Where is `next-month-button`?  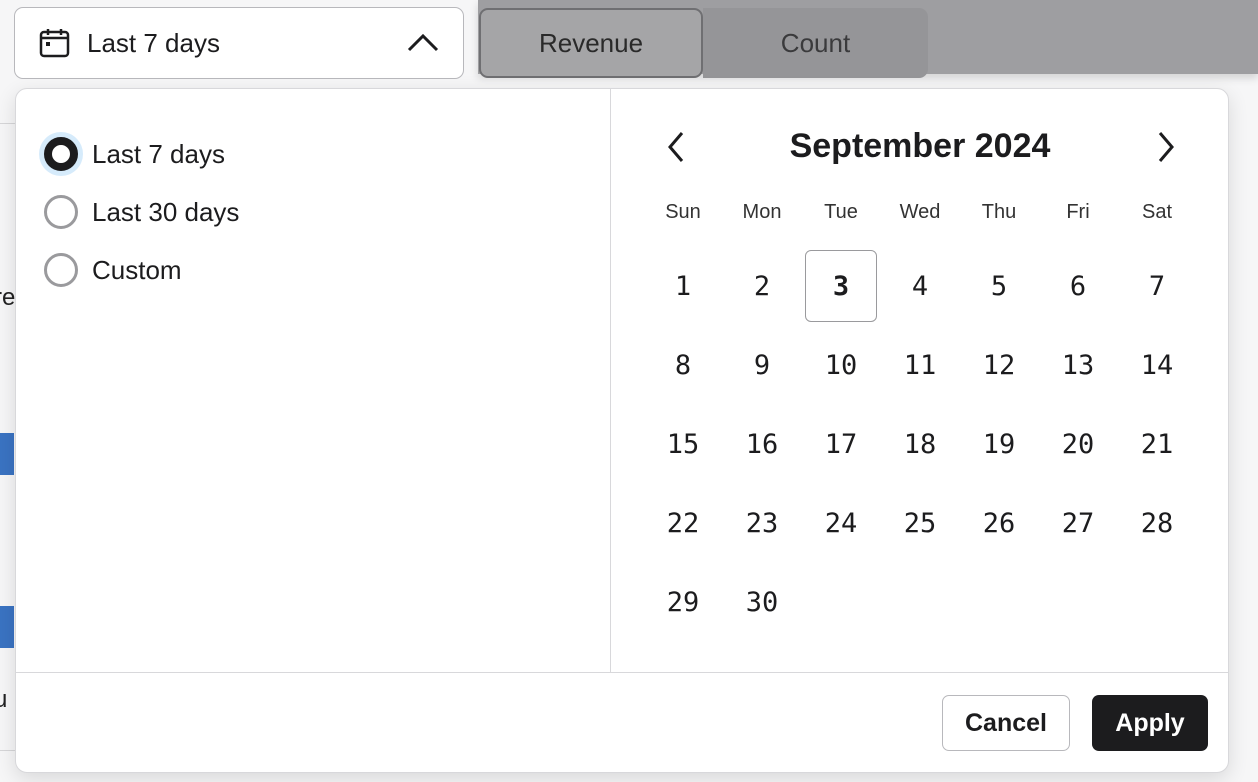 next-month-button is located at coordinates (1165, 147).